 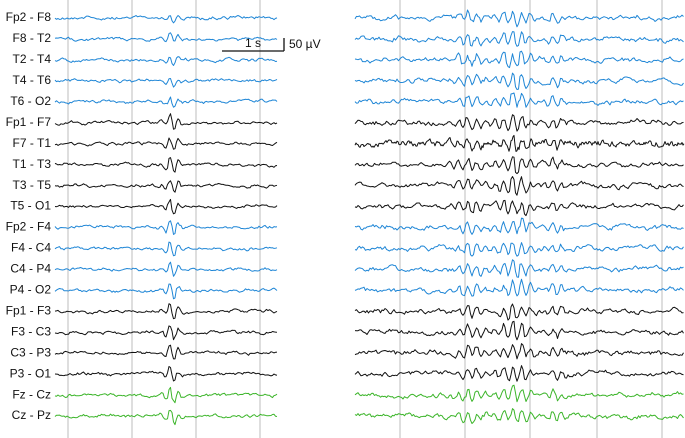 I want to click on amplitude-label: 50 µV, so click(x=305, y=44).